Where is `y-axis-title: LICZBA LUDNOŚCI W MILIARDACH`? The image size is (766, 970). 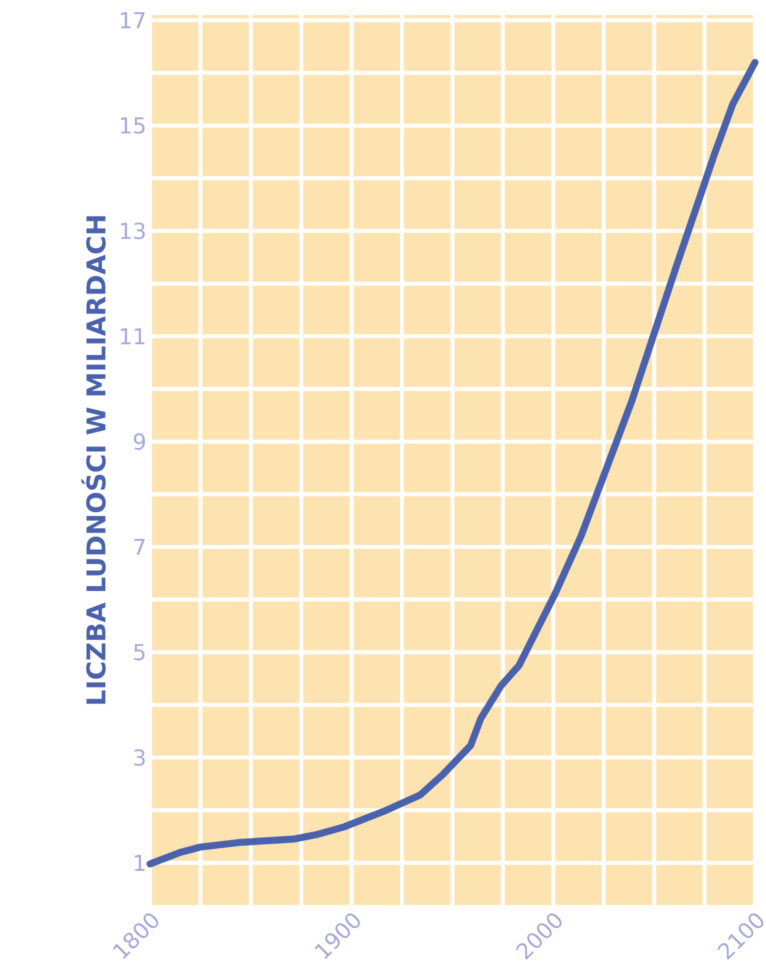
y-axis-title: LICZBA LUDNOŚCI W MILIARDACH is located at coordinates (93, 460).